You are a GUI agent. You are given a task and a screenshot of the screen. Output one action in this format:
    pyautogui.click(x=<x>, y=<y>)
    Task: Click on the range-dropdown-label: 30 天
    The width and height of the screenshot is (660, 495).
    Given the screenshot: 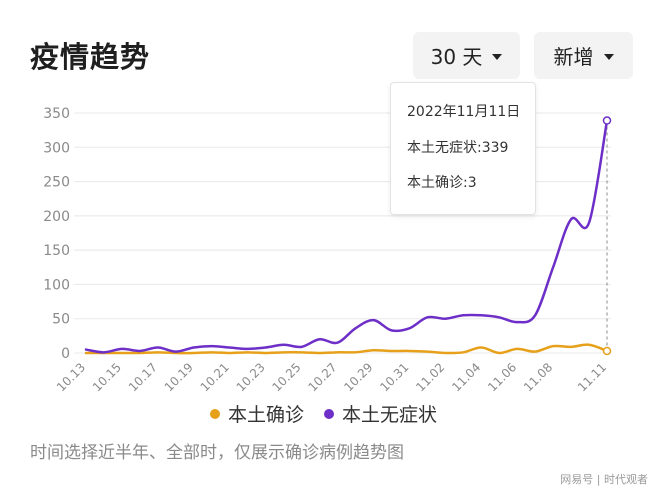 What is the action you would take?
    pyautogui.click(x=456, y=57)
    